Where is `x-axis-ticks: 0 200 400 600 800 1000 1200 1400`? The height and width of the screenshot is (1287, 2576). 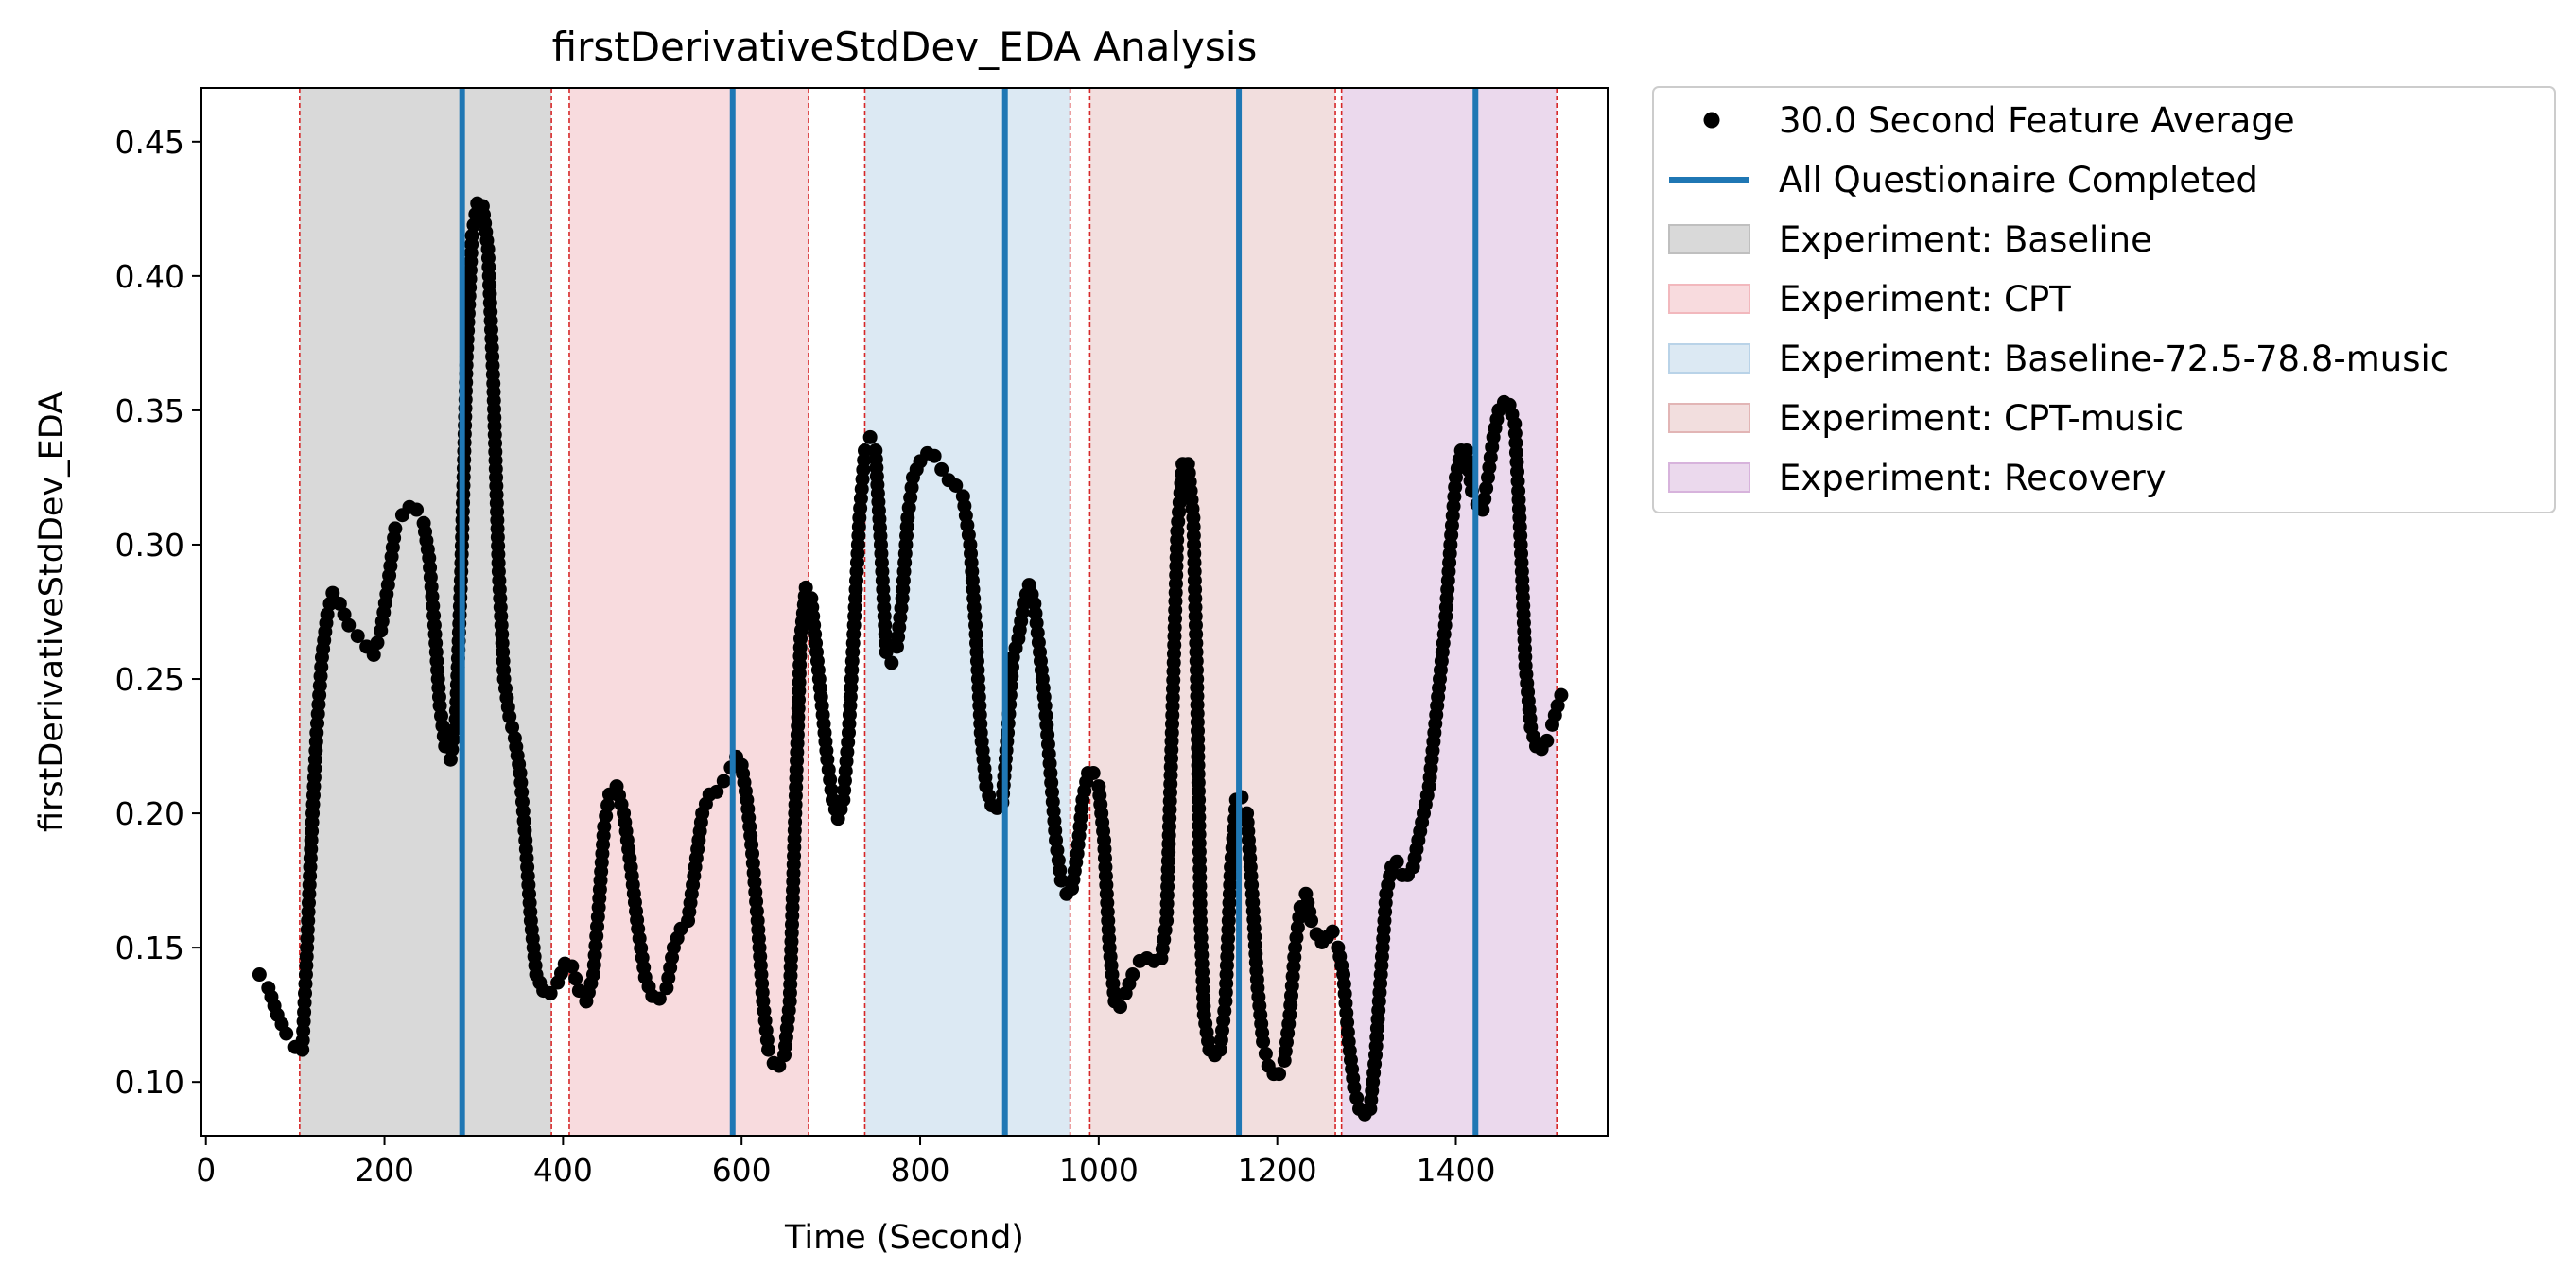
x-axis-ticks: 0 200 400 600 800 1000 1200 1400 is located at coordinates (845, 1162).